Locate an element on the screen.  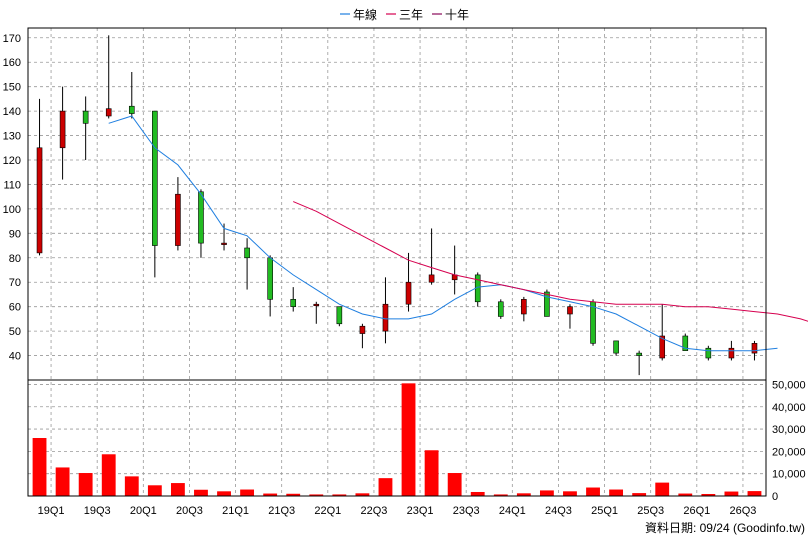
price-tick-label: 110 is located at coordinates (12, 185).